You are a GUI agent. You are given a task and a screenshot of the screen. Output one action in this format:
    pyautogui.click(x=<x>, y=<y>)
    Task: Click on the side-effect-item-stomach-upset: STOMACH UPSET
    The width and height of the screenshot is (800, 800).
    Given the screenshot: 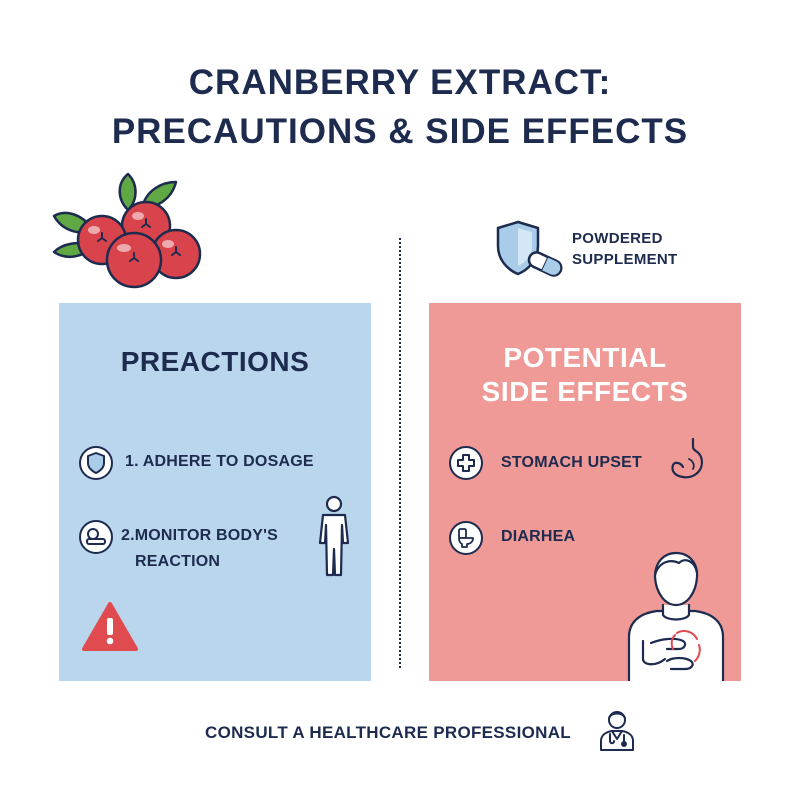 What is the action you would take?
    pyautogui.click(x=571, y=462)
    